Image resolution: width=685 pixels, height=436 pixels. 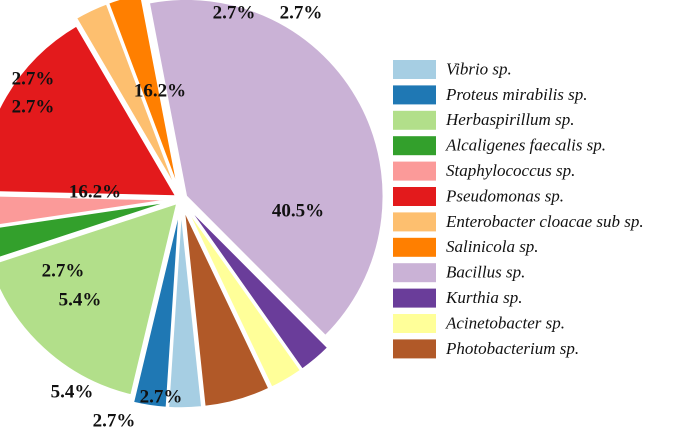 I want to click on data-label-6: 16.2%, so click(x=160, y=90).